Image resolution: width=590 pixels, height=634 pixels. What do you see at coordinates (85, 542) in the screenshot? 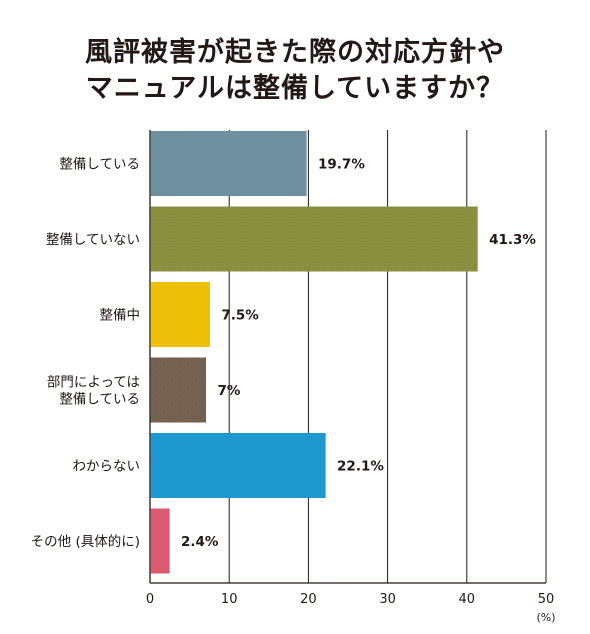
I see `category-label-5: その他 (具体的に)` at bounding box center [85, 542].